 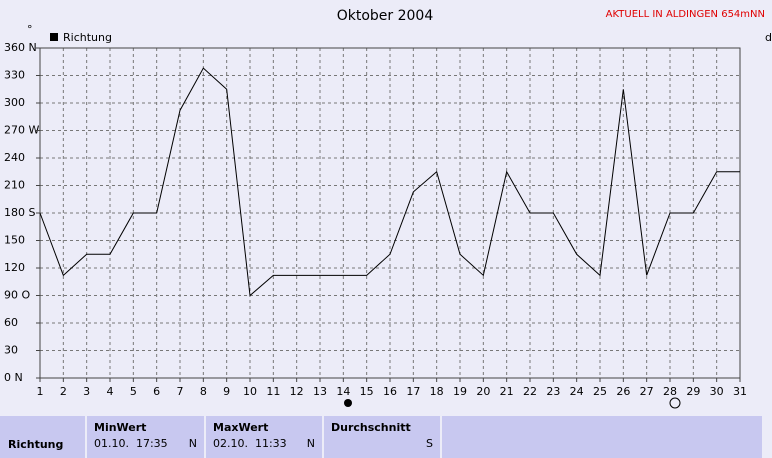 What do you see at coordinates (717, 391) in the screenshot?
I see `x-tick-label: 30` at bounding box center [717, 391].